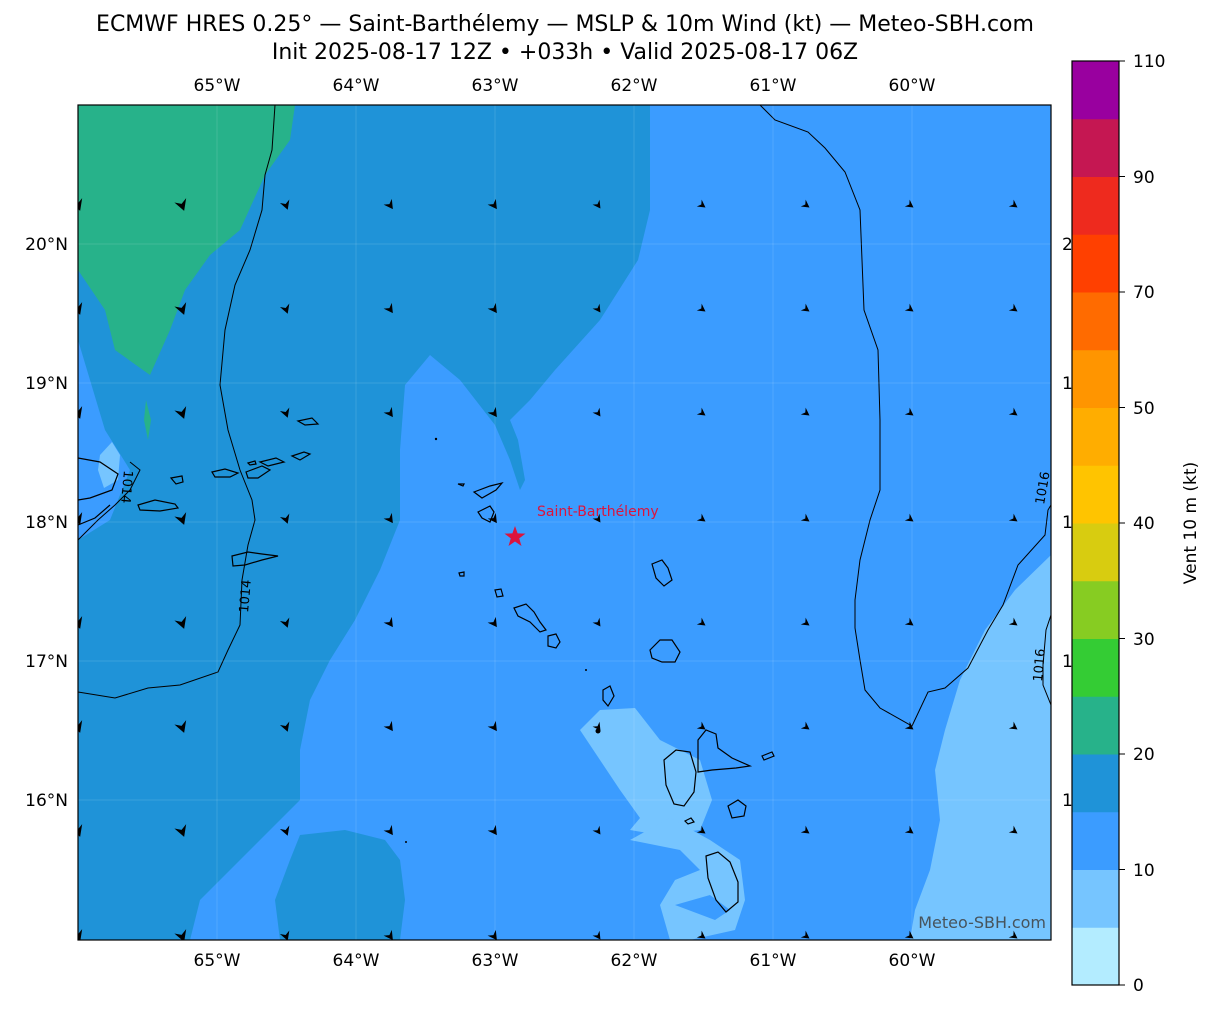 This screenshot has height=1012, width=1215. What do you see at coordinates (251, 463) in the screenshot?
I see `islet-coast` at bounding box center [251, 463].